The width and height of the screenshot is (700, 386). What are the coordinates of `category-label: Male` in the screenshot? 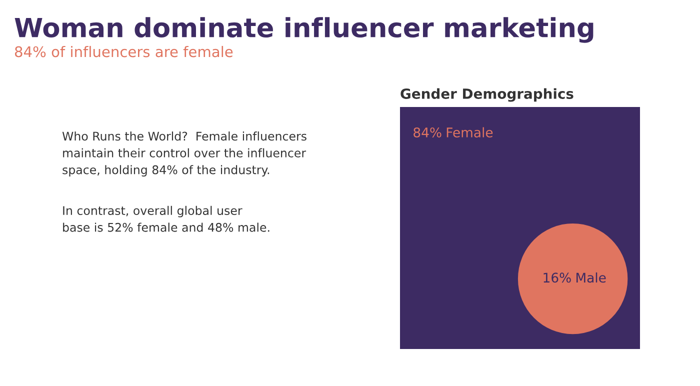 It's located at (591, 277).